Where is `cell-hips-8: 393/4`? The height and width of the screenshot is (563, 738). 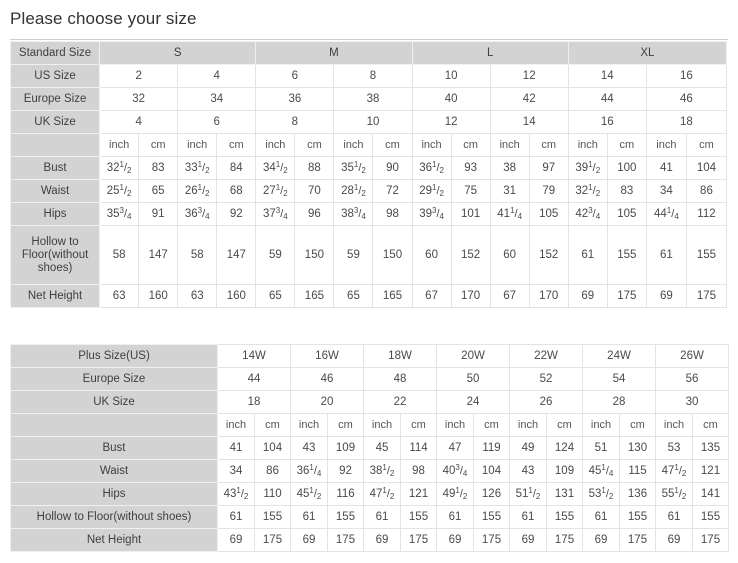
cell-hips-8: 393/4 is located at coordinates (431, 214).